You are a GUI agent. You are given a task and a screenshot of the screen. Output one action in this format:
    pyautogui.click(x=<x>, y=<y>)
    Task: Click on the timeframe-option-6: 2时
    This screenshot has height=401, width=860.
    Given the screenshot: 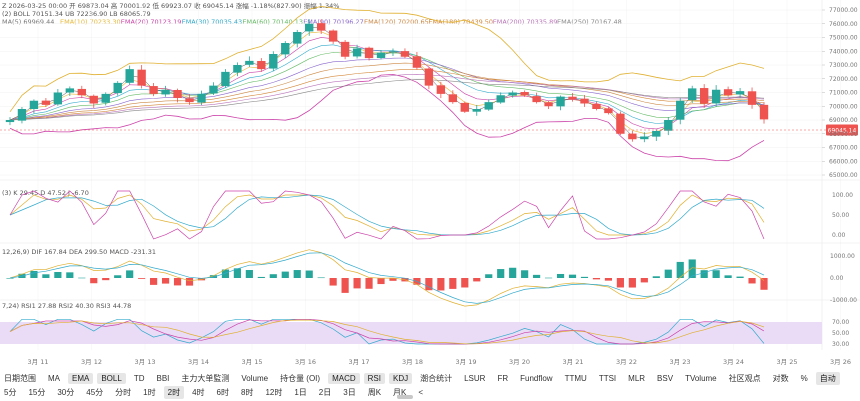 What is the action you would take?
    pyautogui.click(x=174, y=392)
    